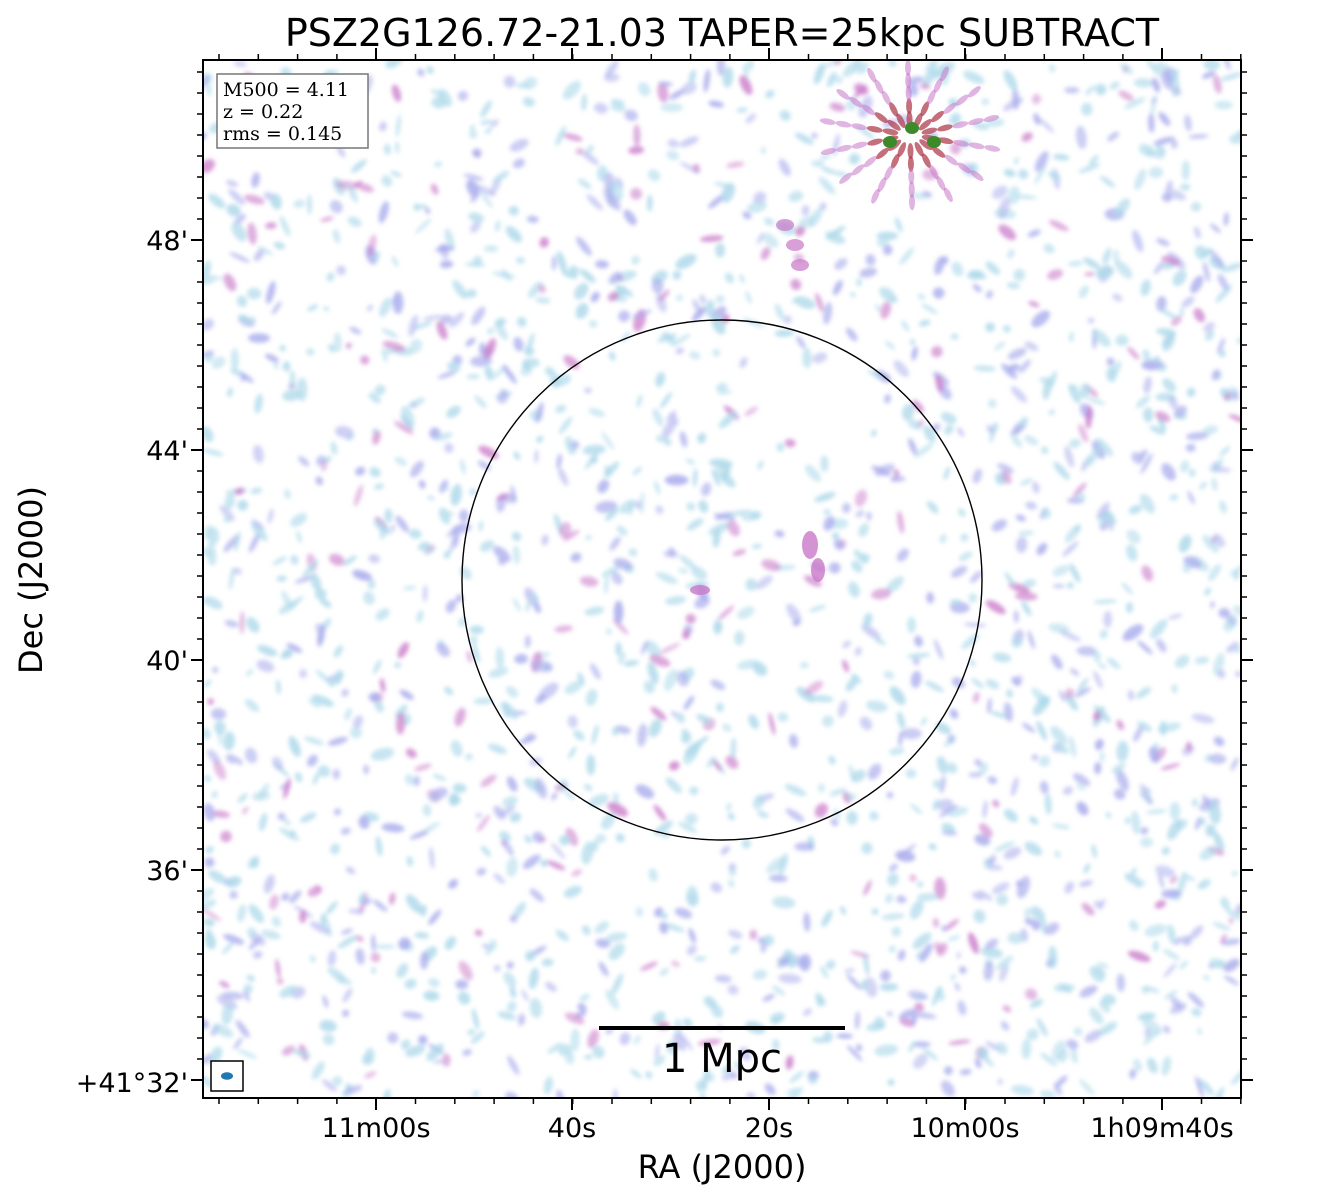  What do you see at coordinates (31, 580) in the screenshot?
I see `y-axis-label: Dec (J2000)` at bounding box center [31, 580].